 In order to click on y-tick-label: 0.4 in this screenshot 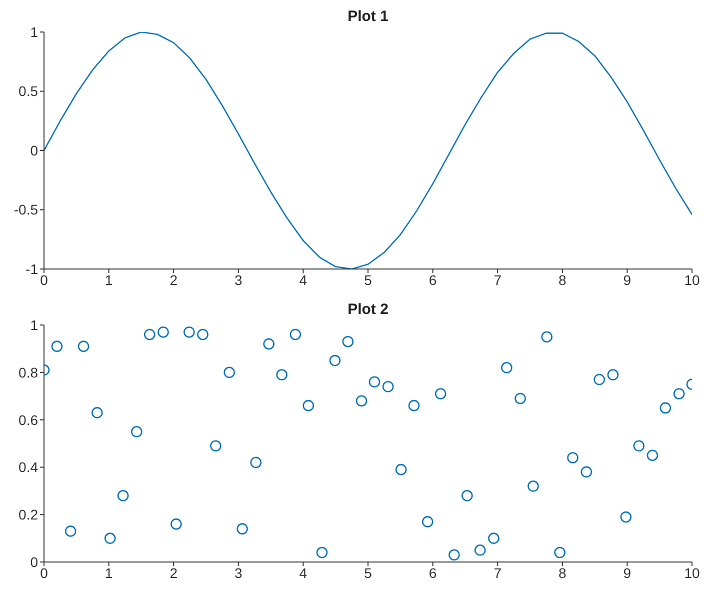, I will do `click(28, 467)`.